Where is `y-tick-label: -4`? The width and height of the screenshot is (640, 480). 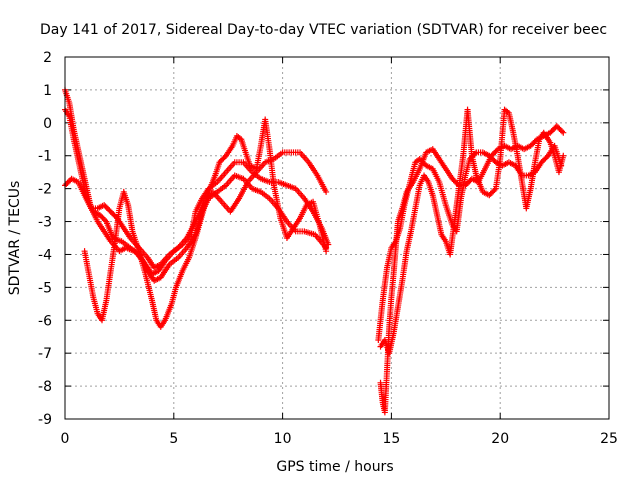 y-tick-label: -4 is located at coordinates (45, 255).